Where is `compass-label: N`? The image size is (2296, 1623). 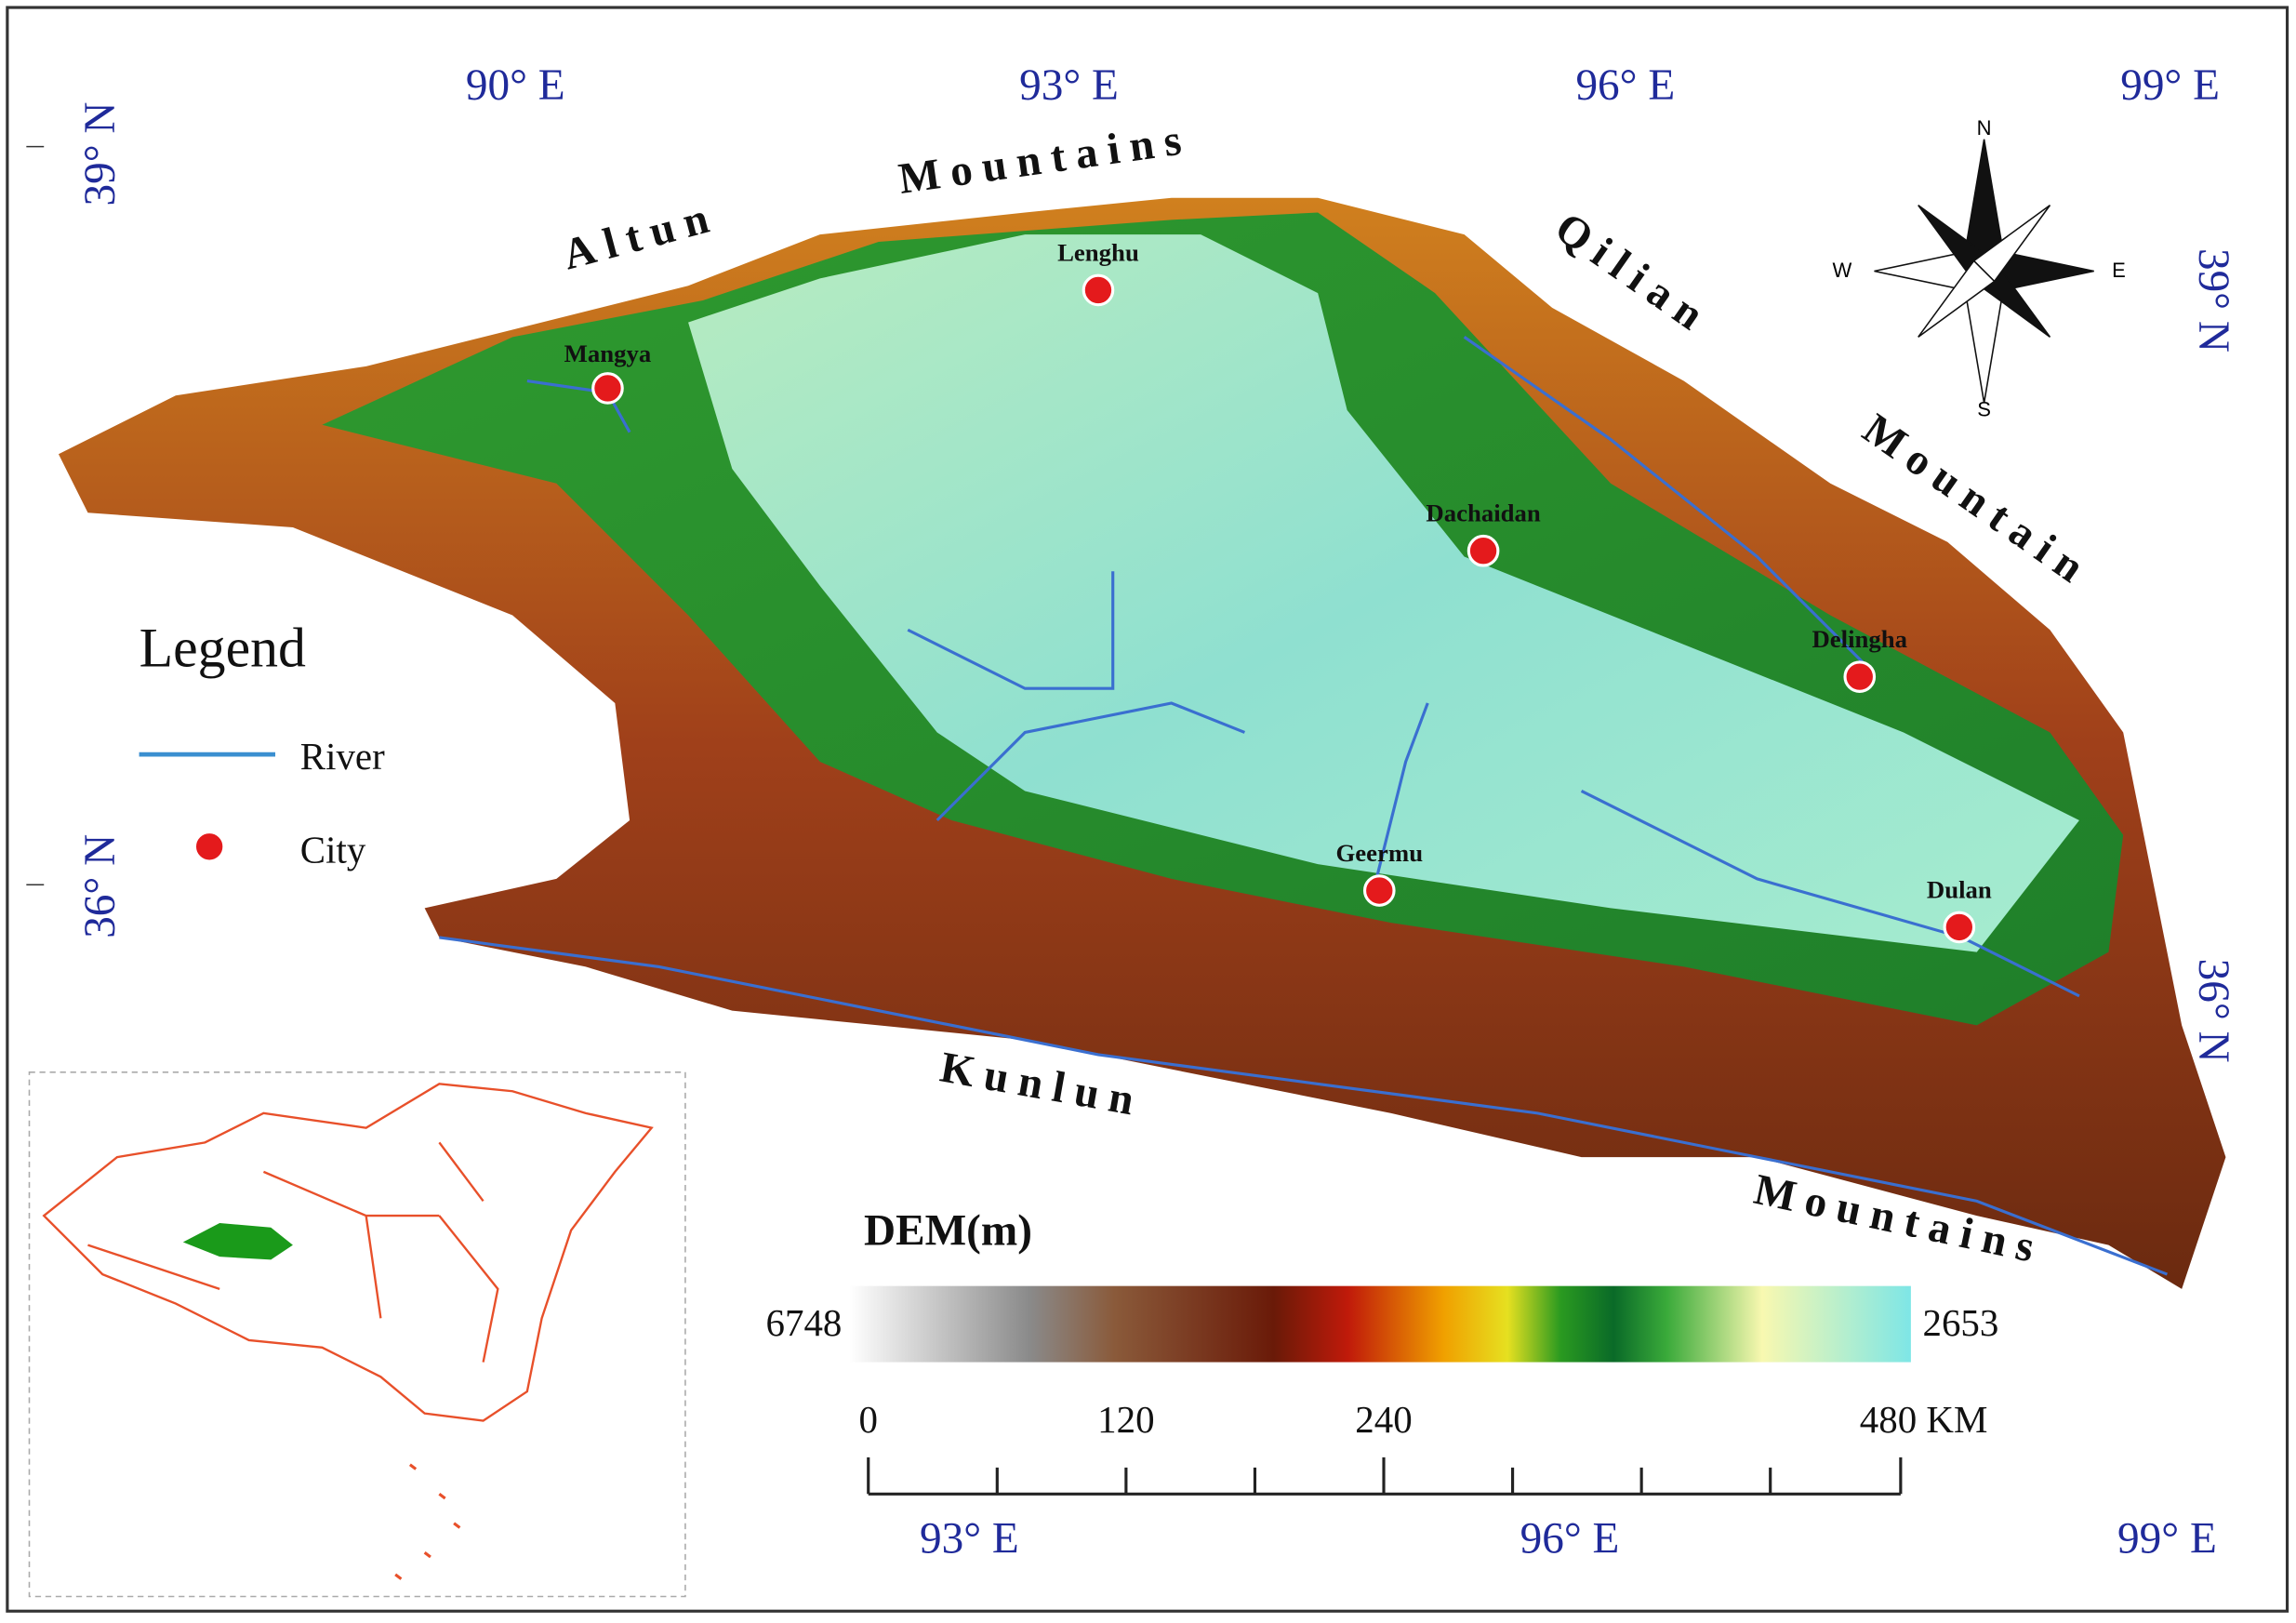 compass-label: N is located at coordinates (1985, 128).